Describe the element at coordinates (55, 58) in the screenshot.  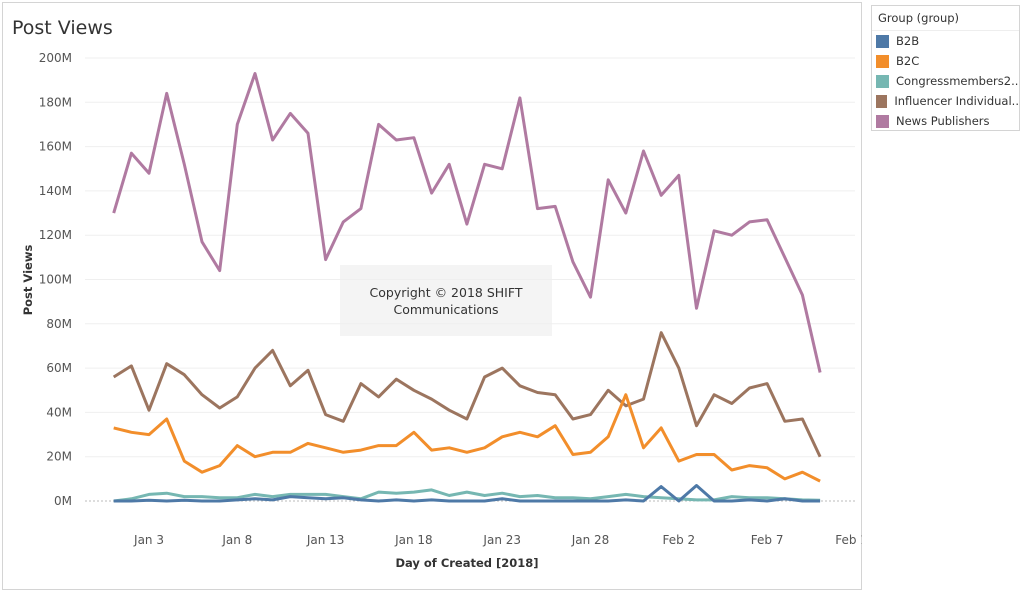
I see `y-tick-label: 200M` at that location.